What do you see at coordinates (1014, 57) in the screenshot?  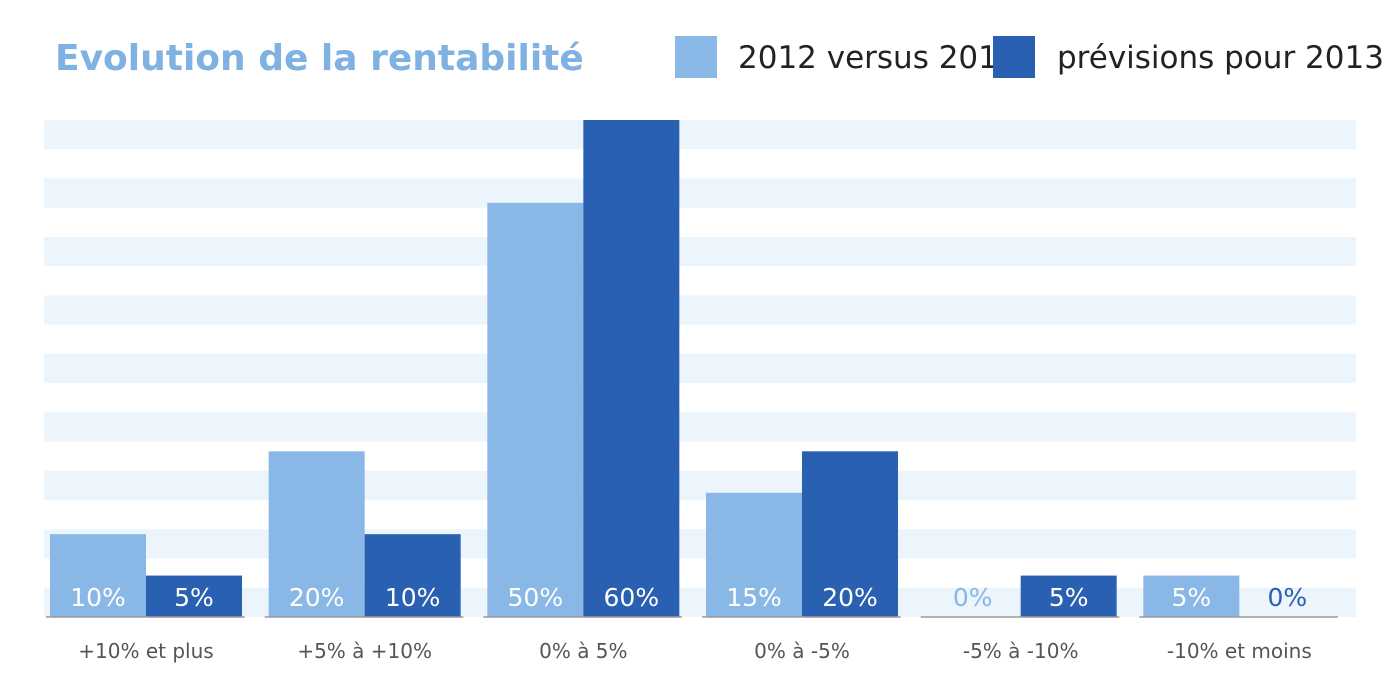 I see `legend-swatch-2013` at bounding box center [1014, 57].